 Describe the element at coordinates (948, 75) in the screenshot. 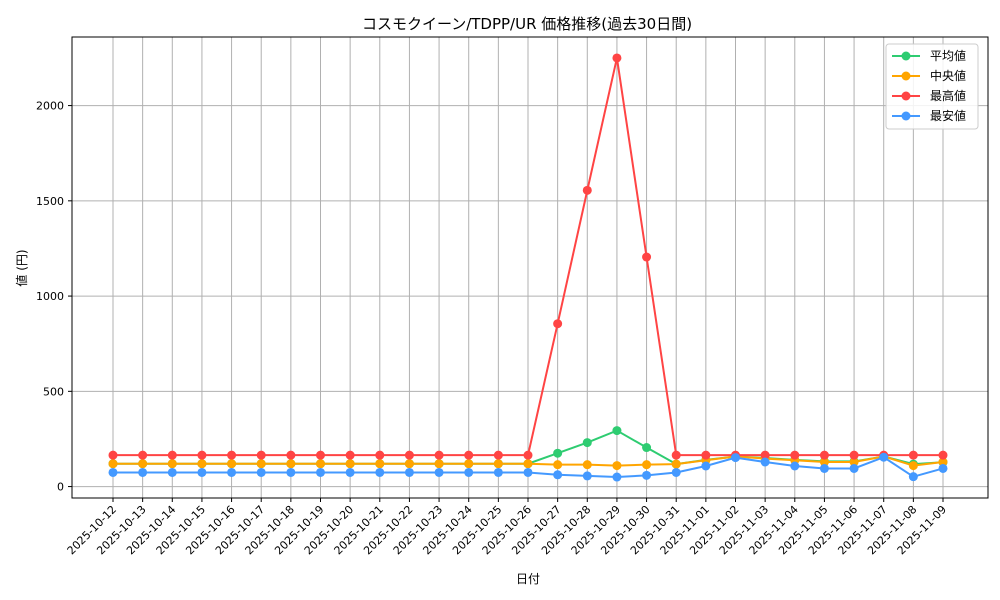

I see `legend-label: 中央値` at that location.